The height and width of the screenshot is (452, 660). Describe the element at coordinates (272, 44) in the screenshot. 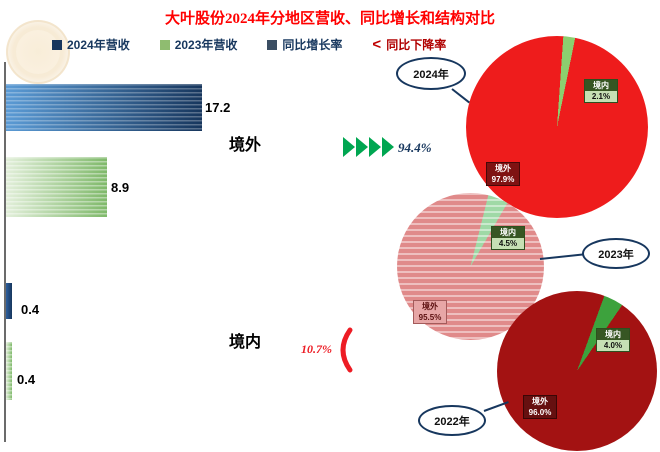

I see `legend-marker-growth-icon` at that location.